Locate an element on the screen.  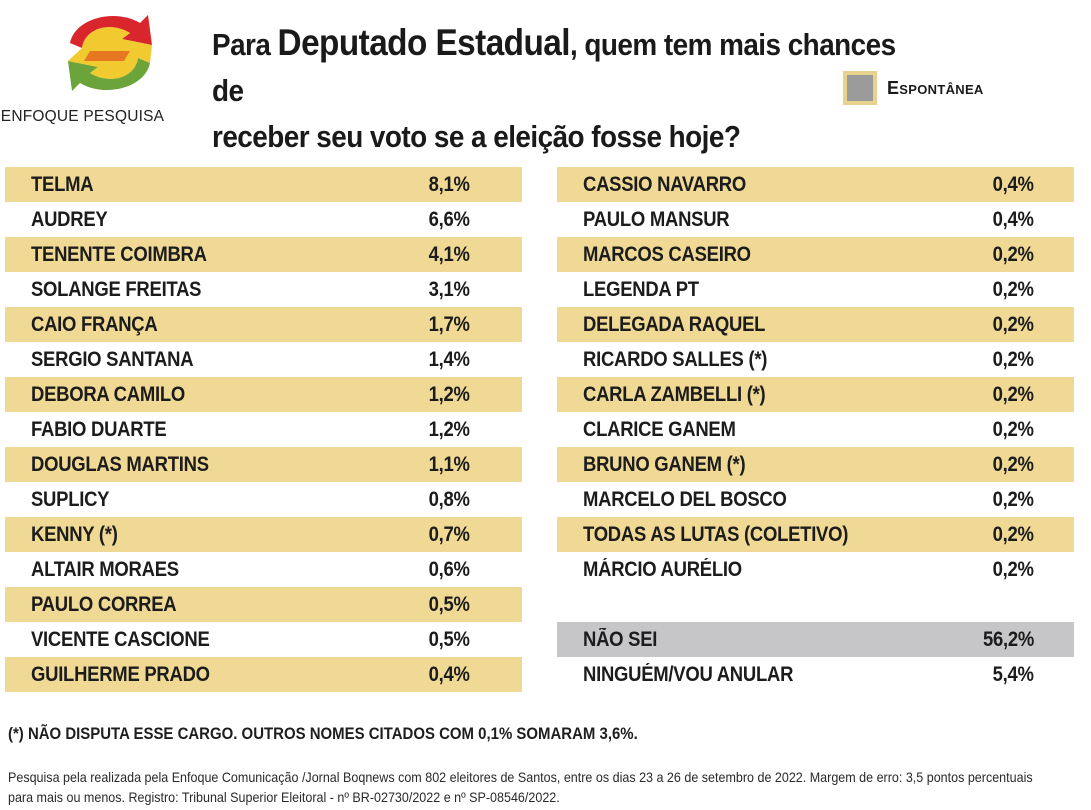
candidate-name: CLARICE GANEM is located at coordinates (659, 429).